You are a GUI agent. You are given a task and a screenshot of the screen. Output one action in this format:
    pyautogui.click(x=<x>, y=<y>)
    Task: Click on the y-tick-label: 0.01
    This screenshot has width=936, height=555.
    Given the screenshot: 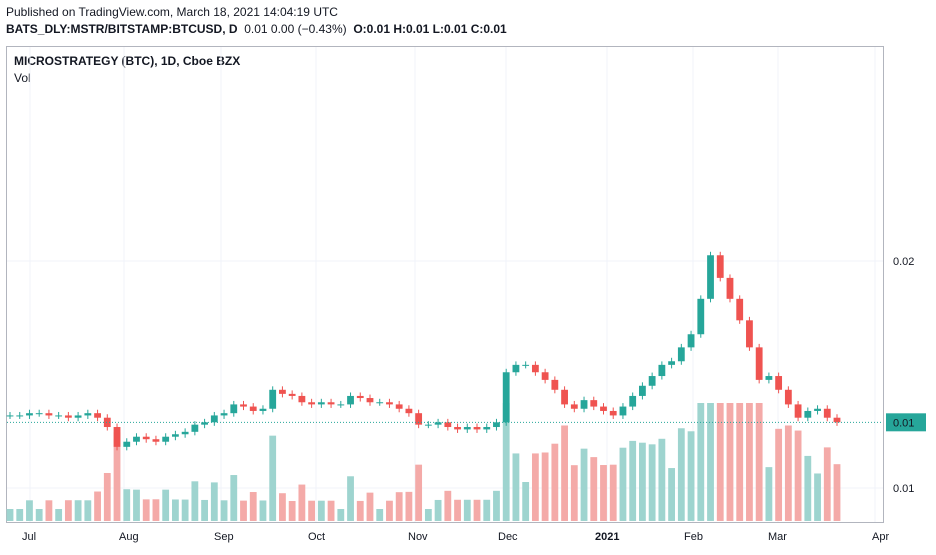 What is the action you would take?
    pyautogui.click(x=903, y=489)
    